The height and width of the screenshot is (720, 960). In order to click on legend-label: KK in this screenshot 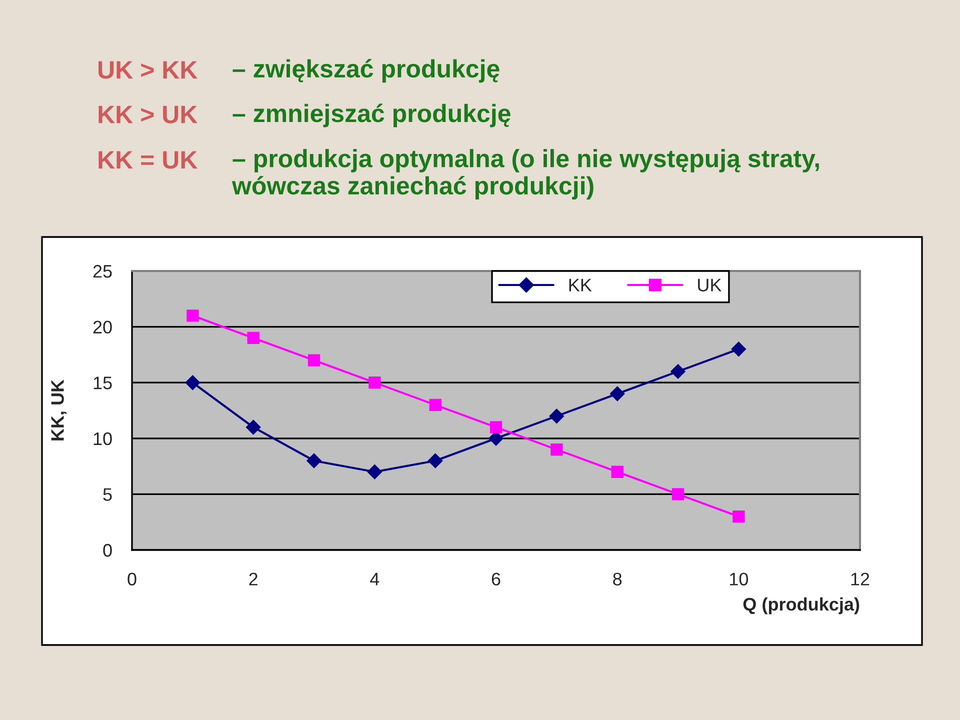, I will do `click(580, 285)`.